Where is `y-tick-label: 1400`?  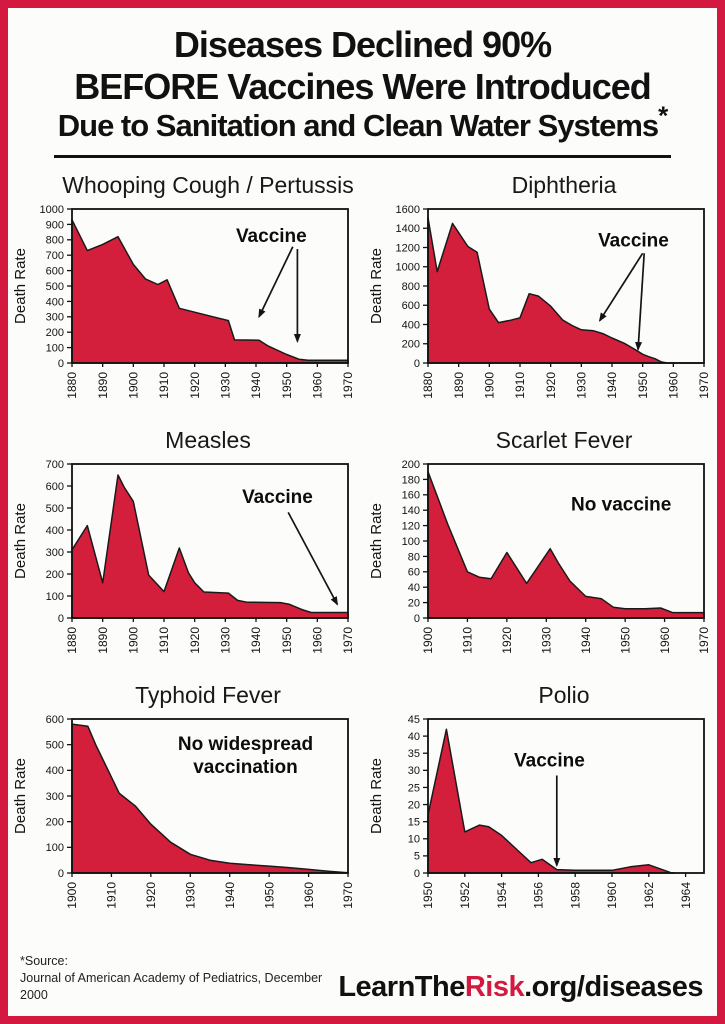
y-tick-label: 1400 is located at coordinates (408, 230).